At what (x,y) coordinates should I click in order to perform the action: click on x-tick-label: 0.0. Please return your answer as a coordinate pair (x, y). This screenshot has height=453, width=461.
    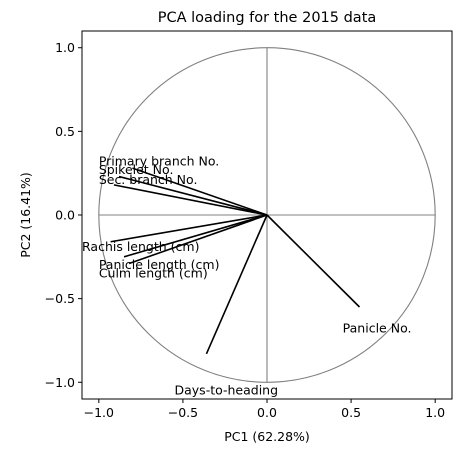
    Looking at the image, I should click on (267, 412).